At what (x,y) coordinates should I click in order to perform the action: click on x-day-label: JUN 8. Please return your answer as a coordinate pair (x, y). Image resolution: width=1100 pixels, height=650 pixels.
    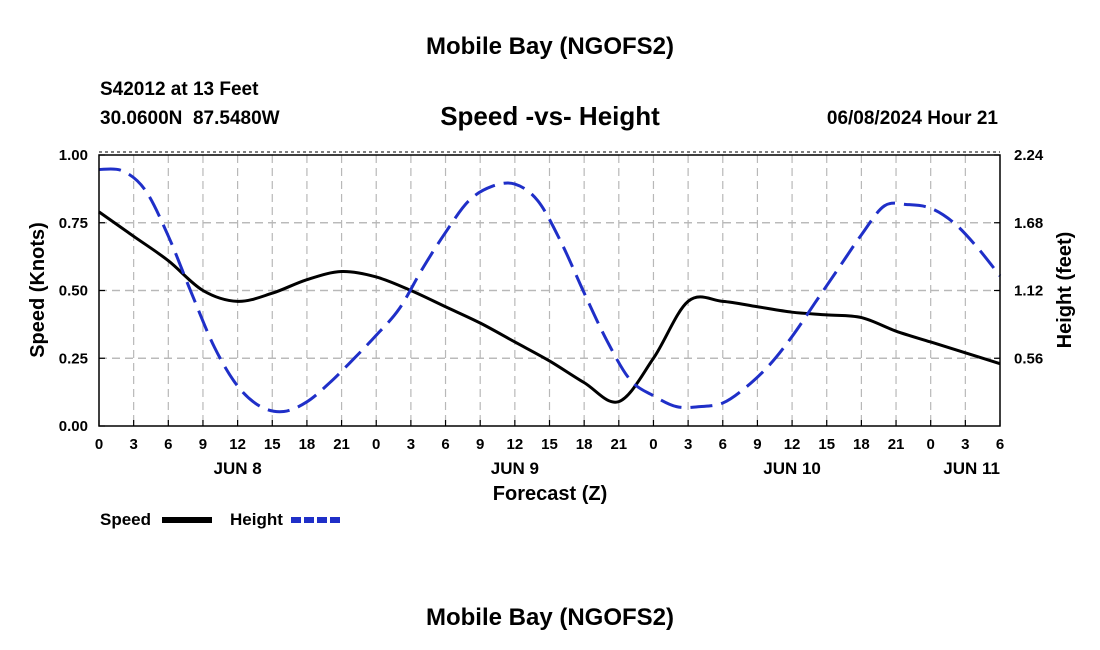
    Looking at the image, I should click on (238, 468).